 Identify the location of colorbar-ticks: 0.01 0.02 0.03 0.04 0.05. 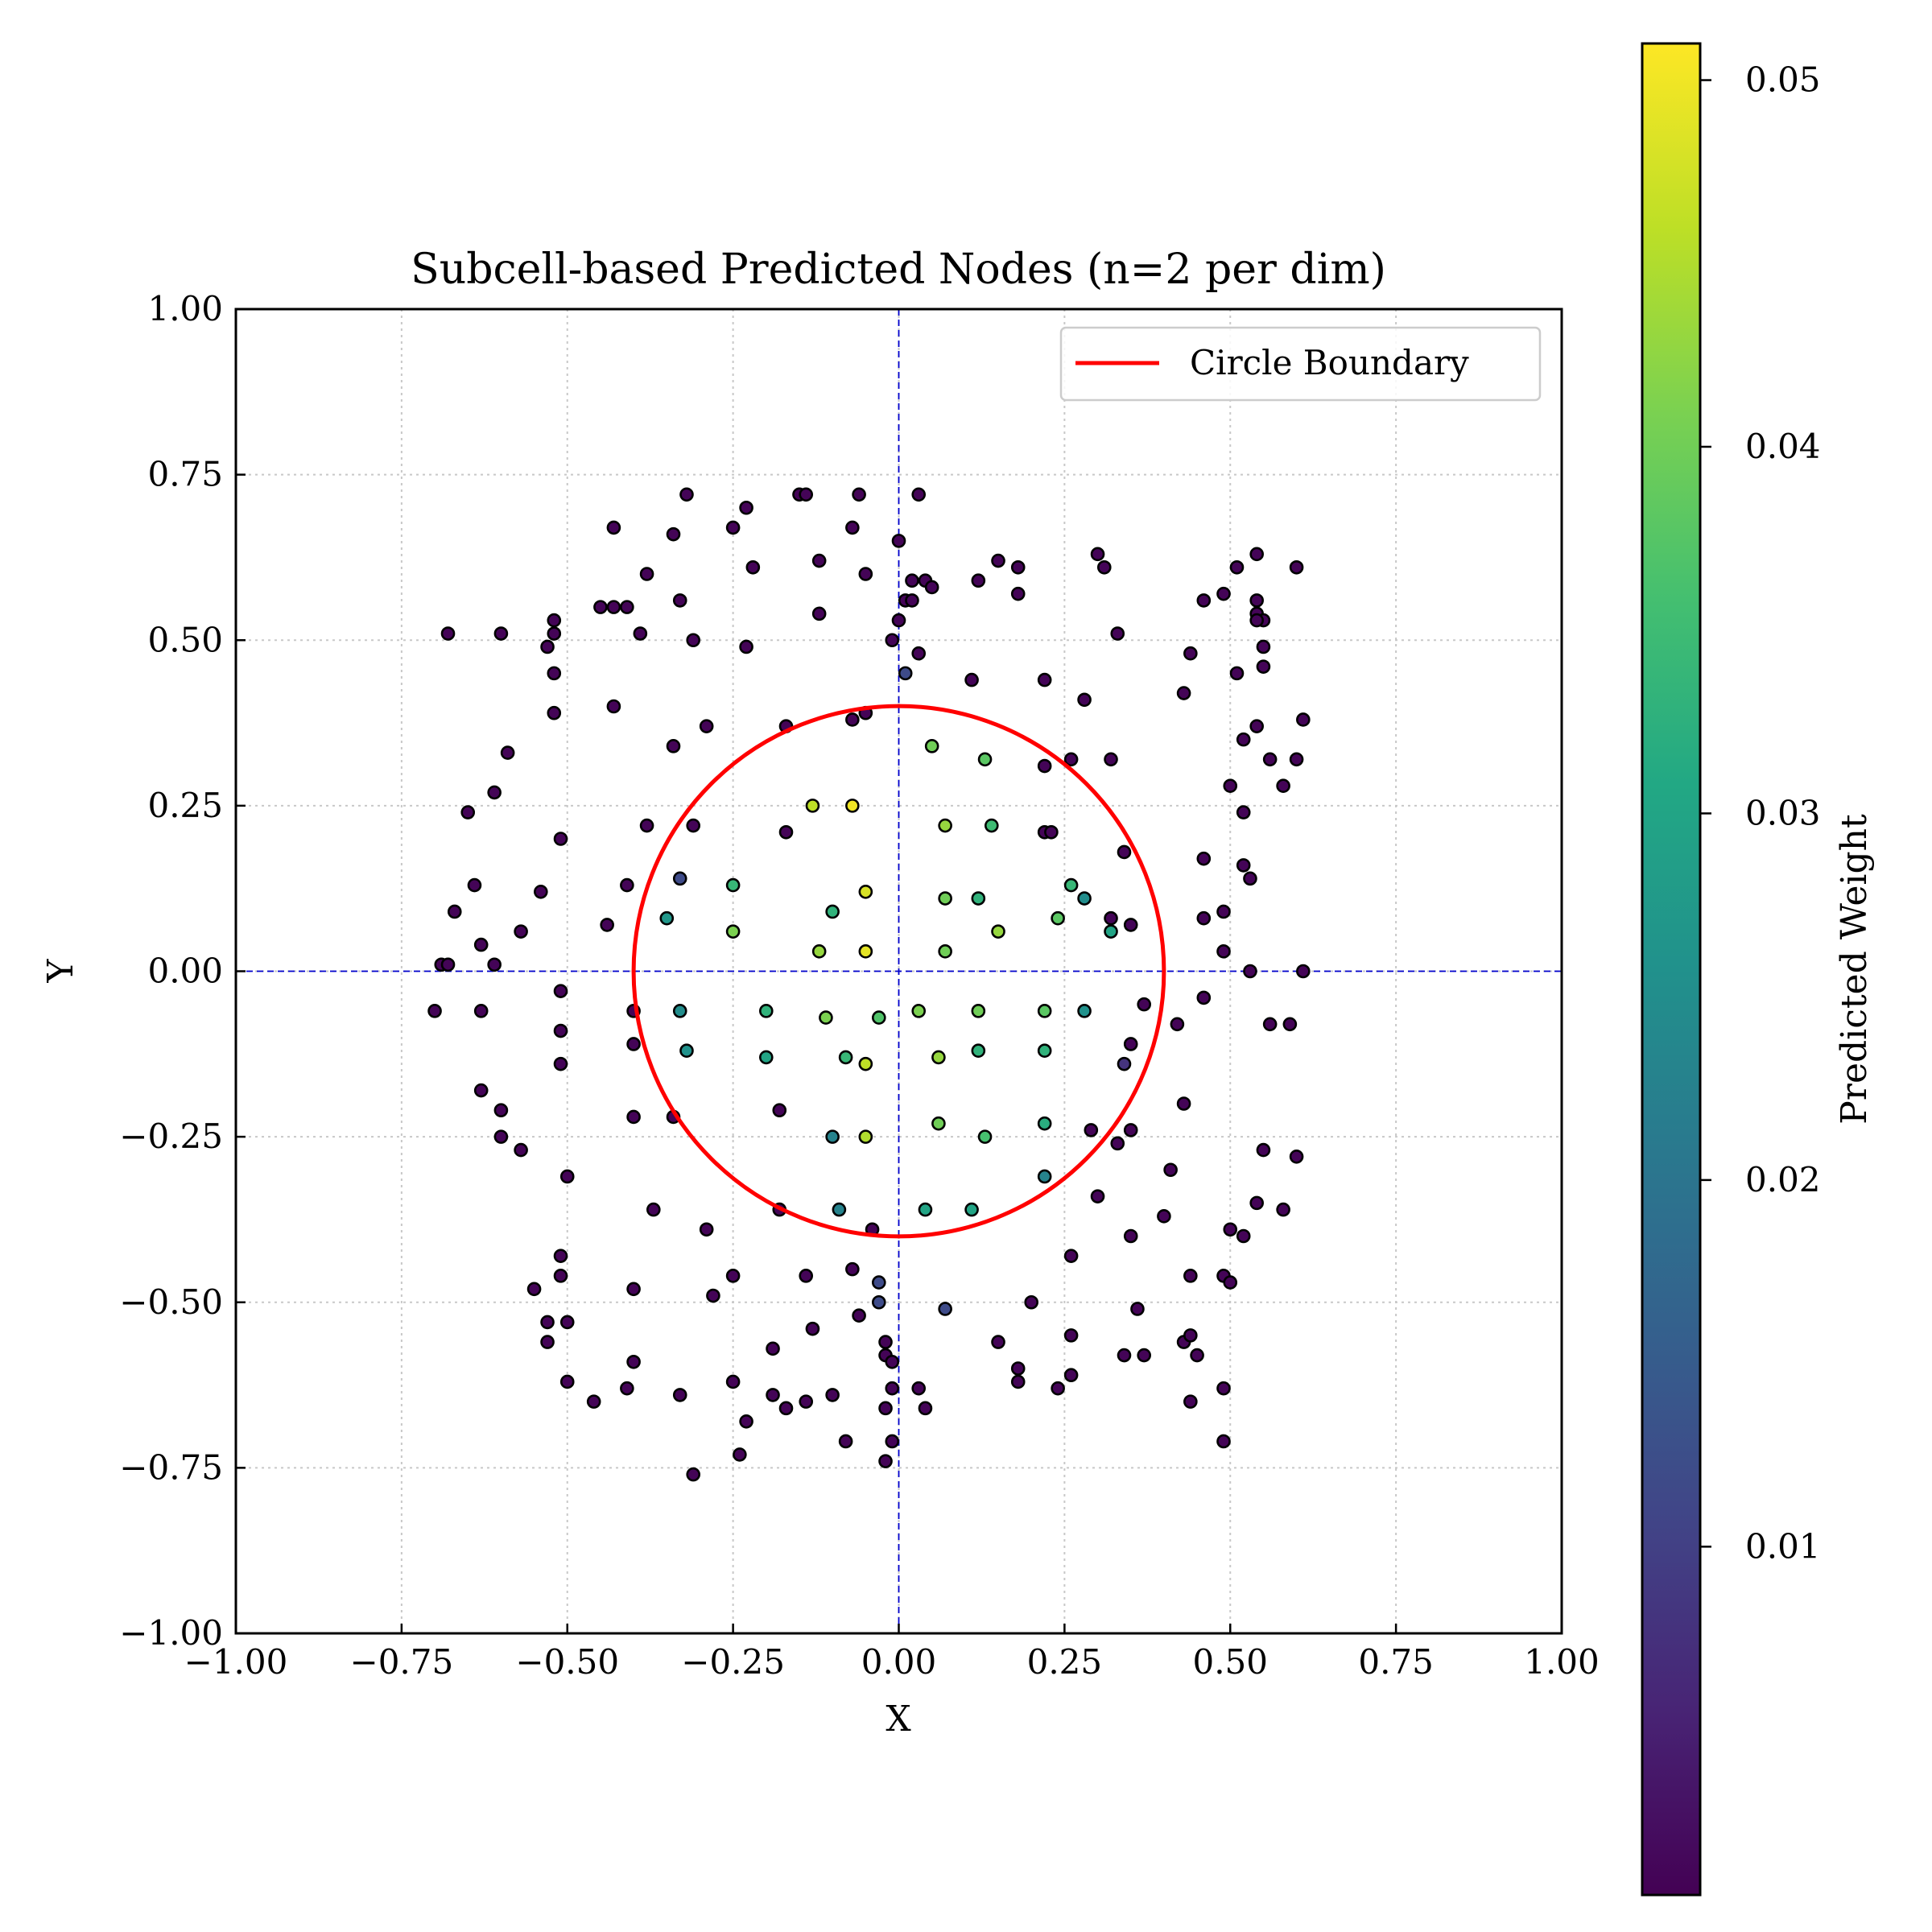
(1760, 813).